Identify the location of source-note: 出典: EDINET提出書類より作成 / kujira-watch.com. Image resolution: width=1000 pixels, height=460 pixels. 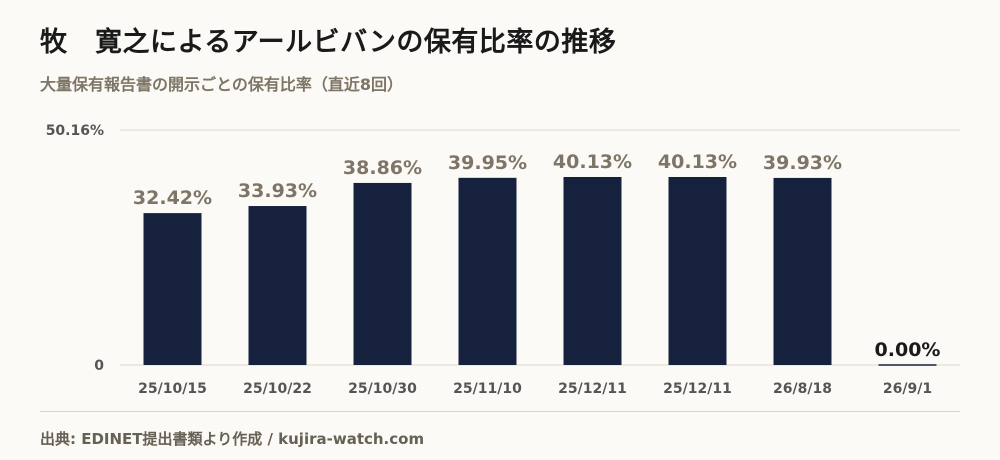
(232, 439).